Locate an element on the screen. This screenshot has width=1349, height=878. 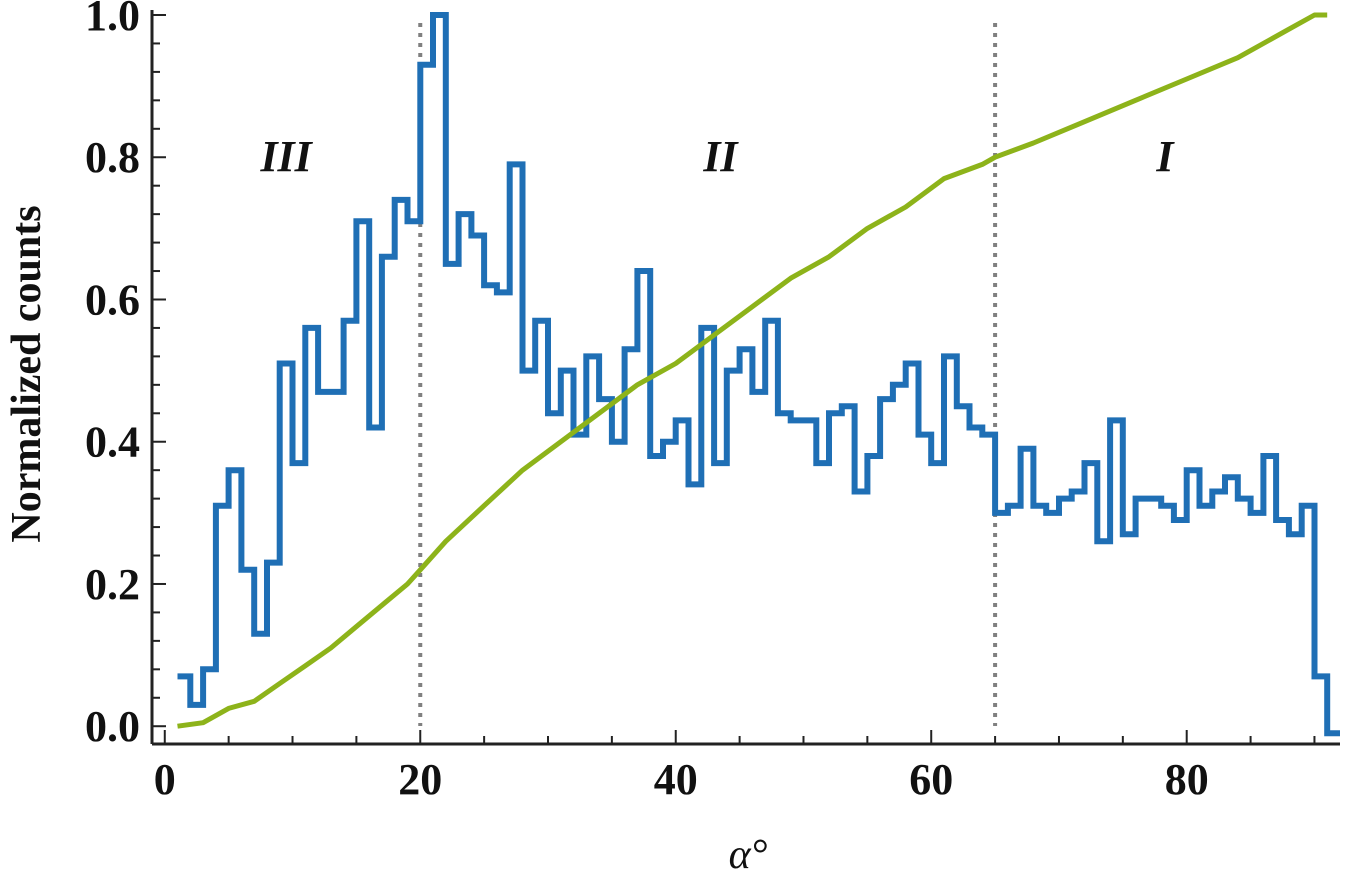
x-tick-label: 60 is located at coordinates (931, 779).